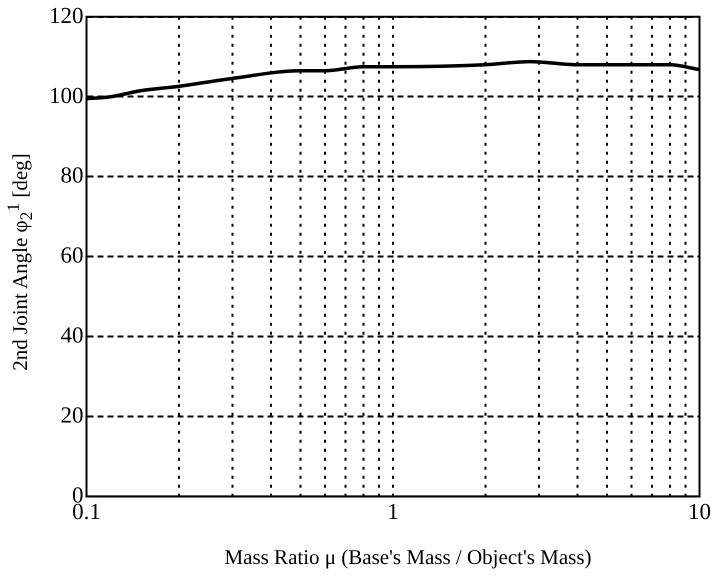 Image resolution: width=714 pixels, height=584 pixels. I want to click on y-tick-label: 120, so click(66, 15).